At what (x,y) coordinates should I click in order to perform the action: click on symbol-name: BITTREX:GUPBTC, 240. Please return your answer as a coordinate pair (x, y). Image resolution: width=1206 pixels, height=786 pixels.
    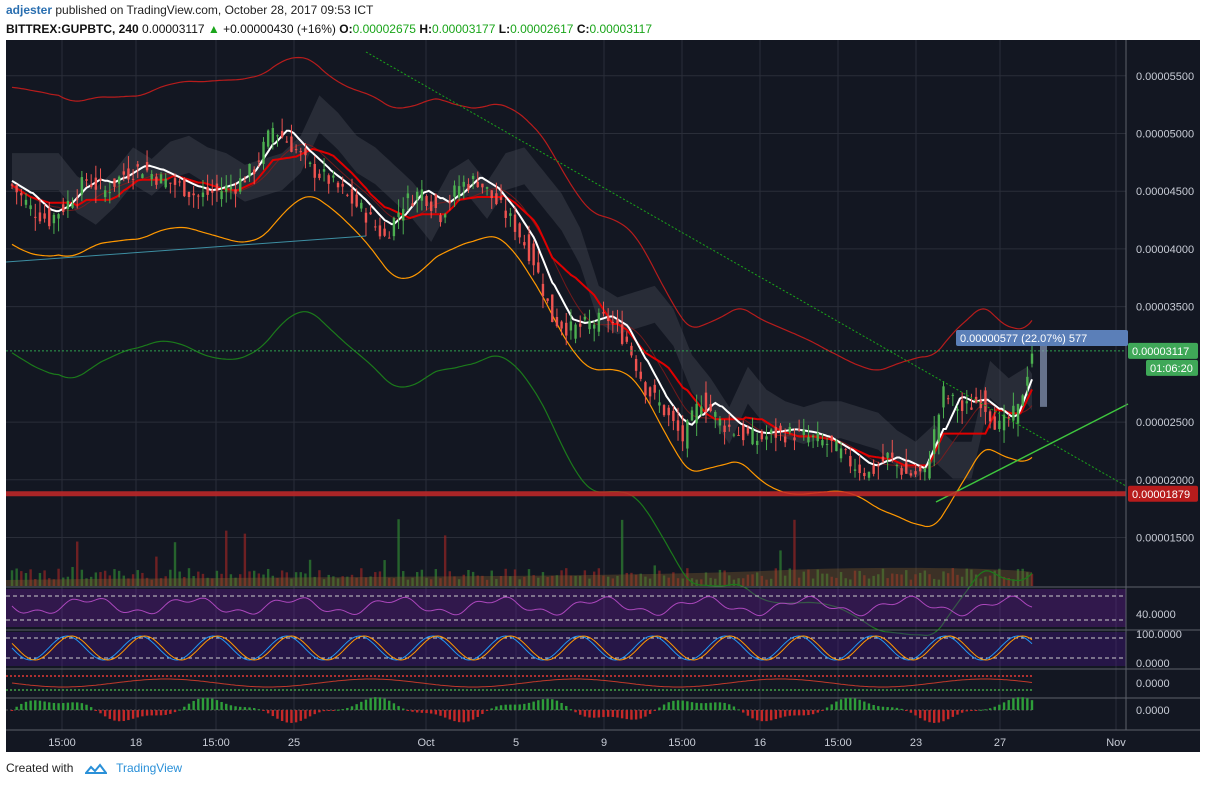
    Looking at the image, I should click on (72, 29).